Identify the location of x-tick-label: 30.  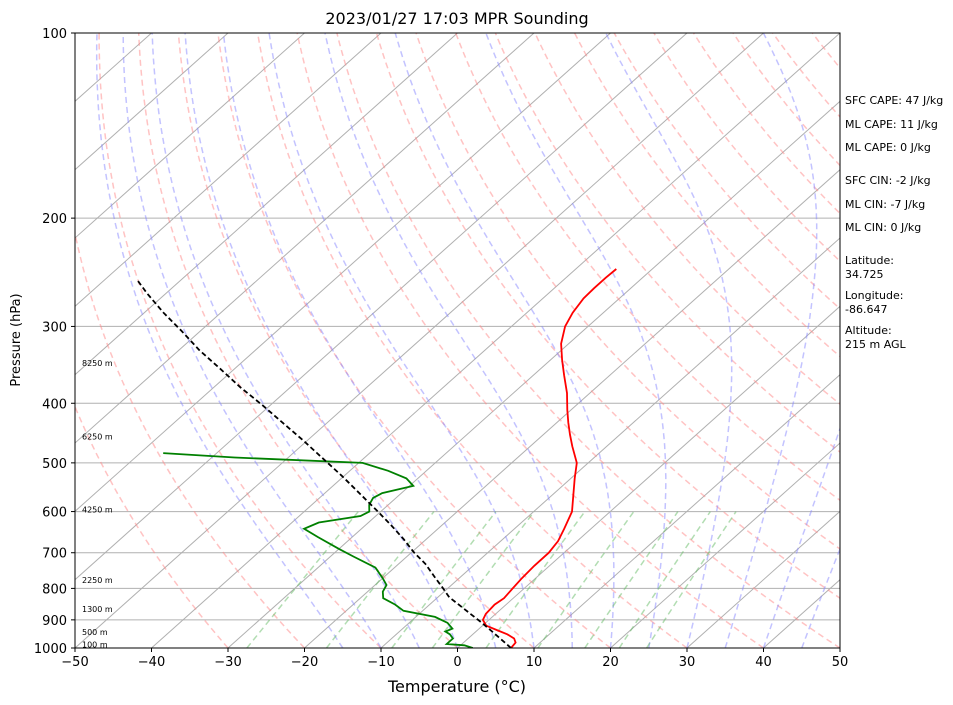
(687, 662).